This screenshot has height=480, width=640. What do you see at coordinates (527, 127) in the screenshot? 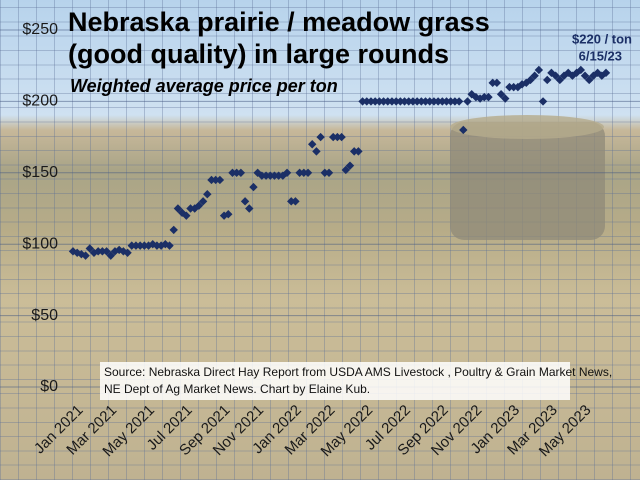
I see `hay-bale-top` at bounding box center [527, 127].